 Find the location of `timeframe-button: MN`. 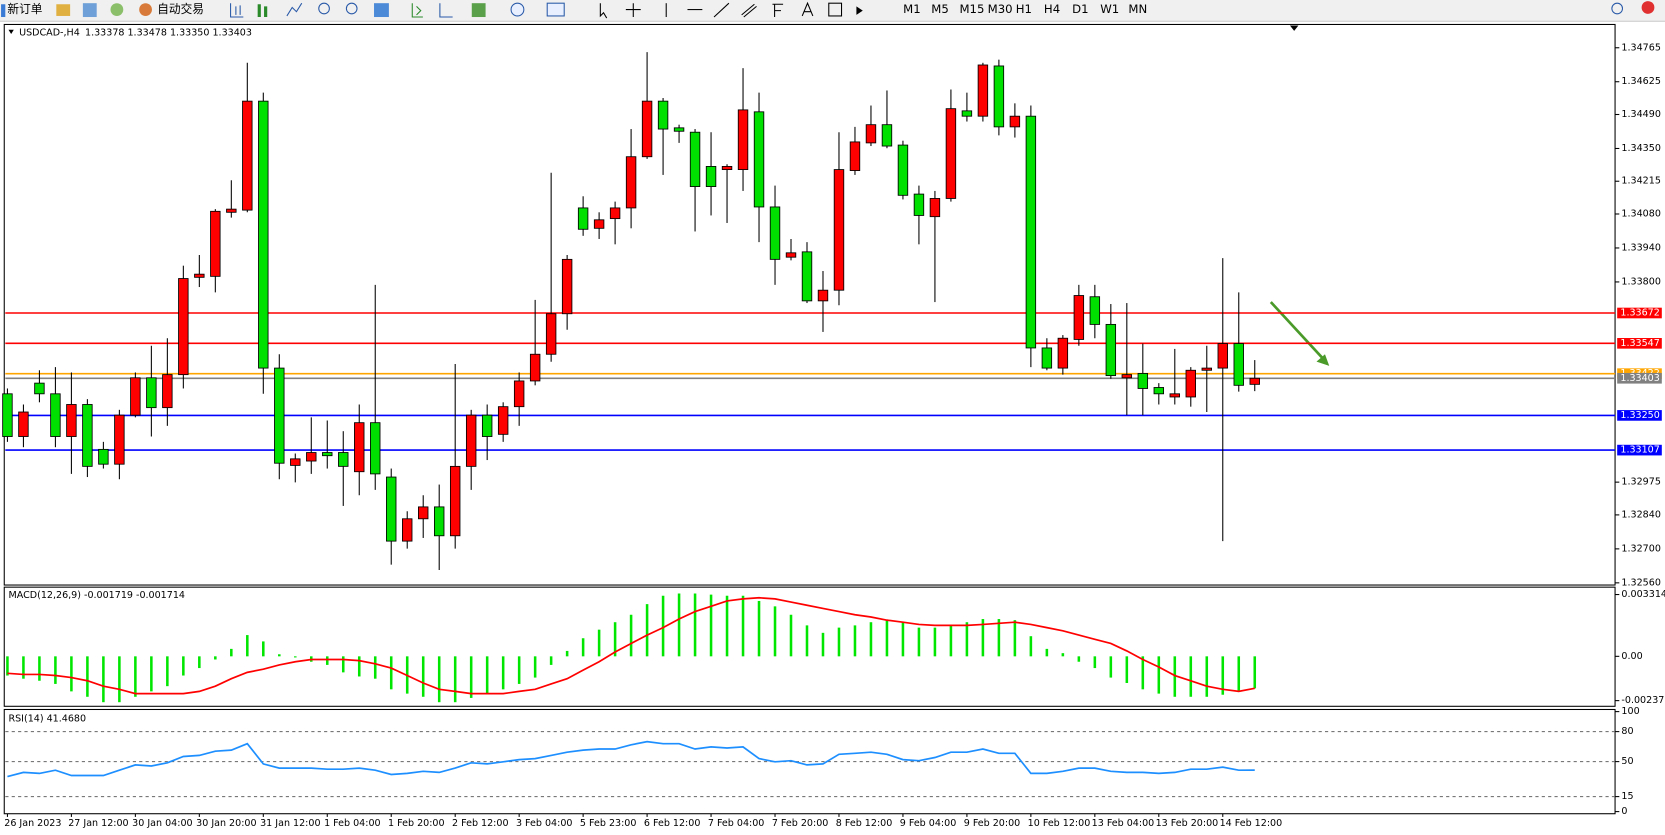

timeframe-button: MN is located at coordinates (1137, 9).